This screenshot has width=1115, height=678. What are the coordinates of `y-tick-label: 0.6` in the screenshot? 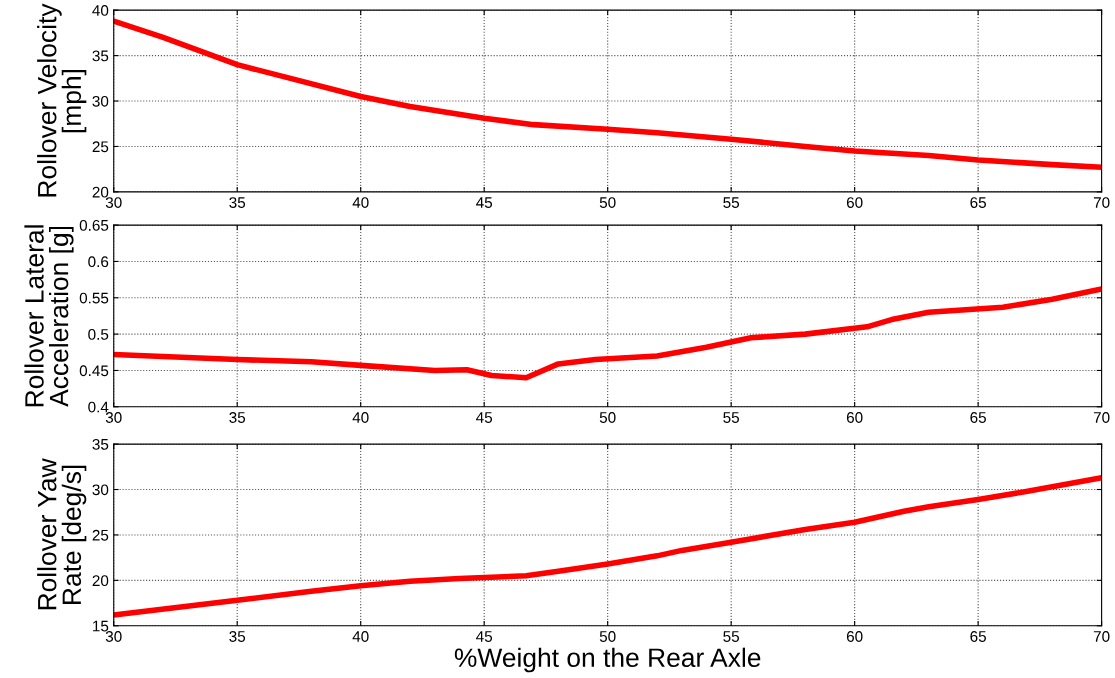 It's located at (98, 262).